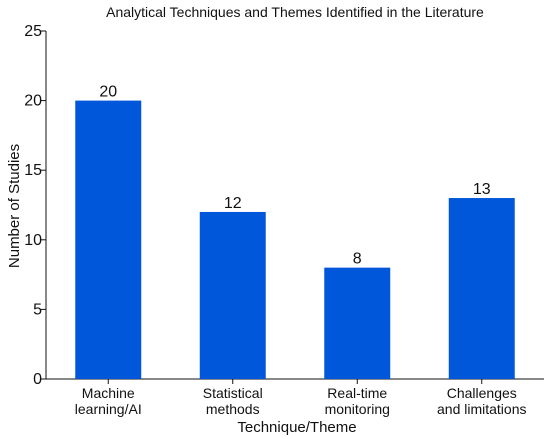 This screenshot has height=439, width=550. What do you see at coordinates (33, 240) in the screenshot?
I see `y-tick-label: 10` at bounding box center [33, 240].